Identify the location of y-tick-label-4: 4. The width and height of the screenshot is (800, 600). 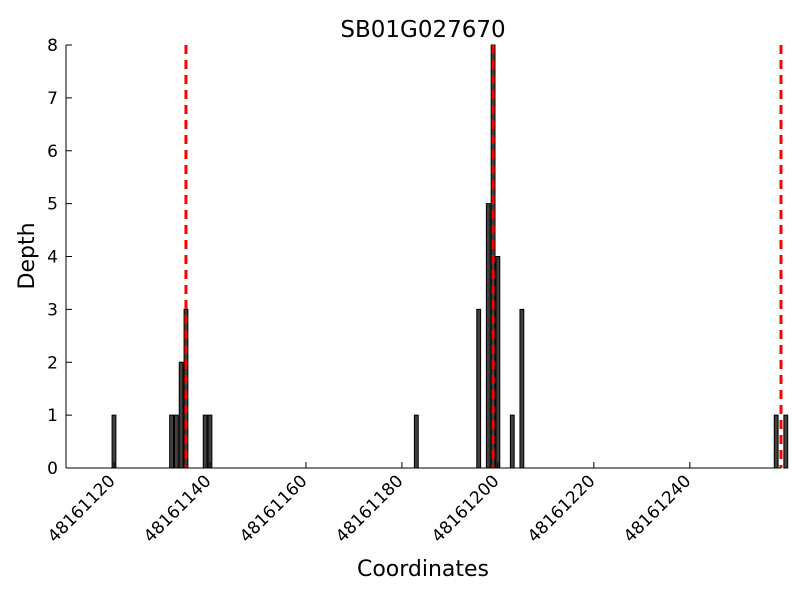
(52, 258).